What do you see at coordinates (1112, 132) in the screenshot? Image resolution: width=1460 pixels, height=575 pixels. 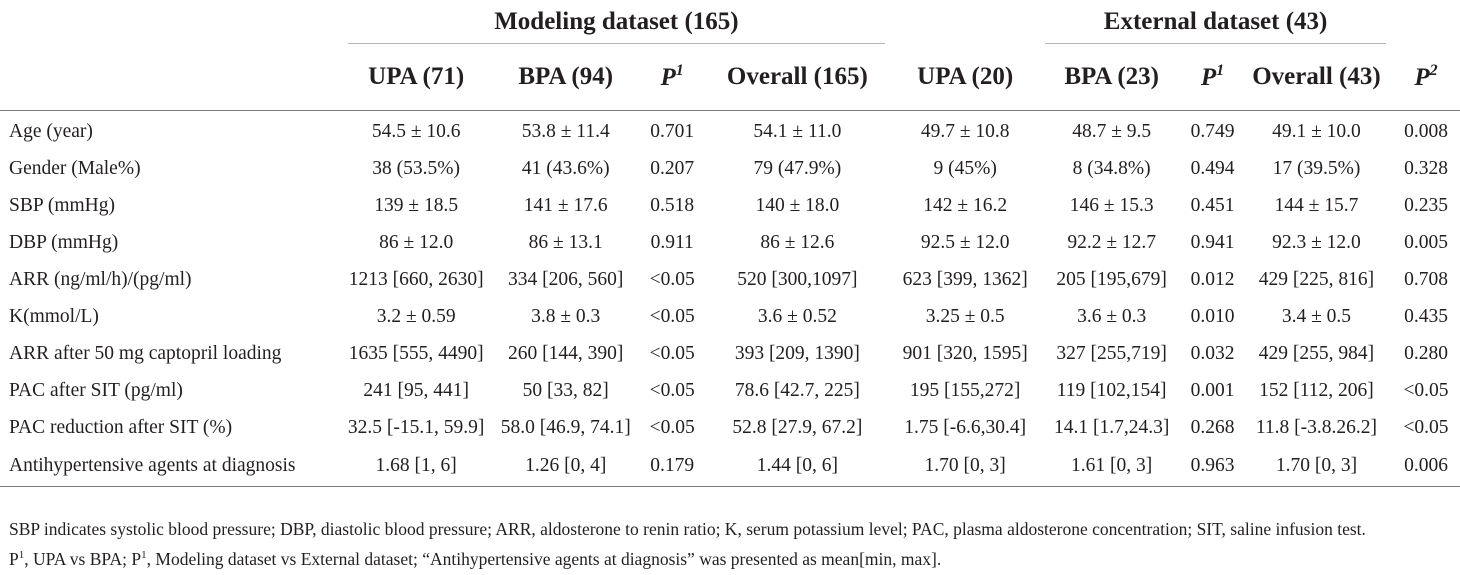 I see `cell-bpa-external: 48.7 ± 9.5` at bounding box center [1112, 132].